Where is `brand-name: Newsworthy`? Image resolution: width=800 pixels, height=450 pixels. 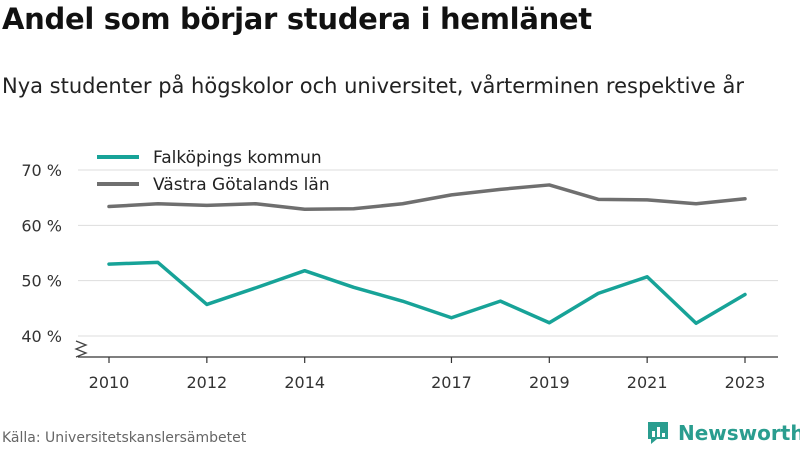
brand-name: Newsworthy is located at coordinates (739, 433).